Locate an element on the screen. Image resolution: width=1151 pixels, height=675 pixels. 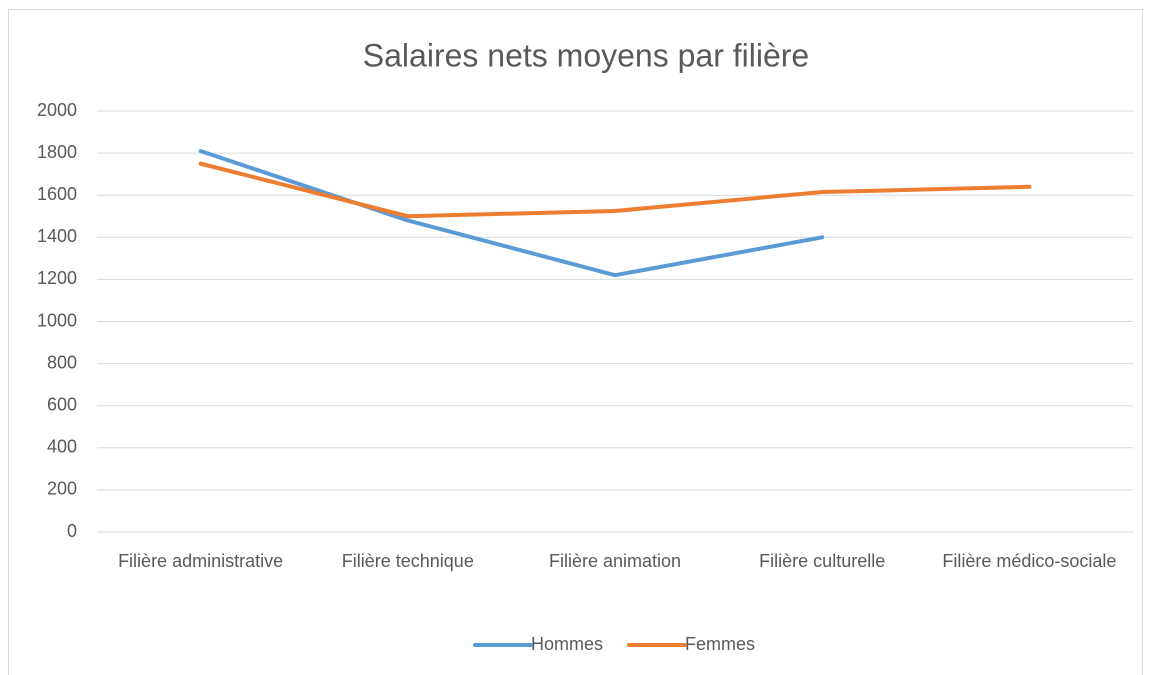
x-tick-label: Filière technique is located at coordinates (408, 561).